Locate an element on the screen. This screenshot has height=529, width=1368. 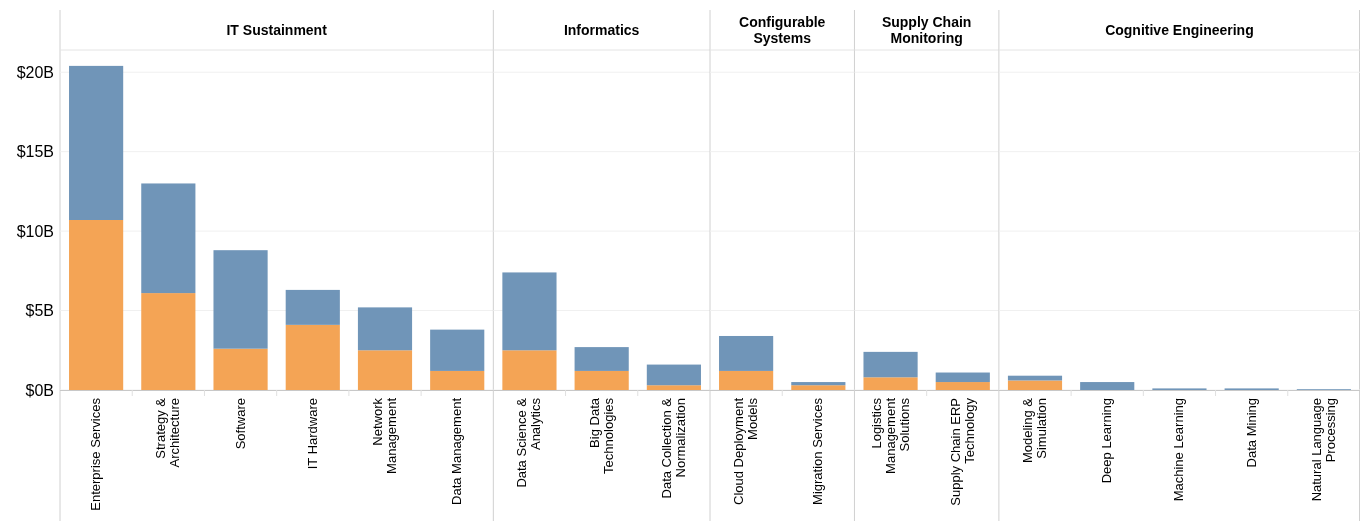
y-tick-label: $5B is located at coordinates (39, 311).